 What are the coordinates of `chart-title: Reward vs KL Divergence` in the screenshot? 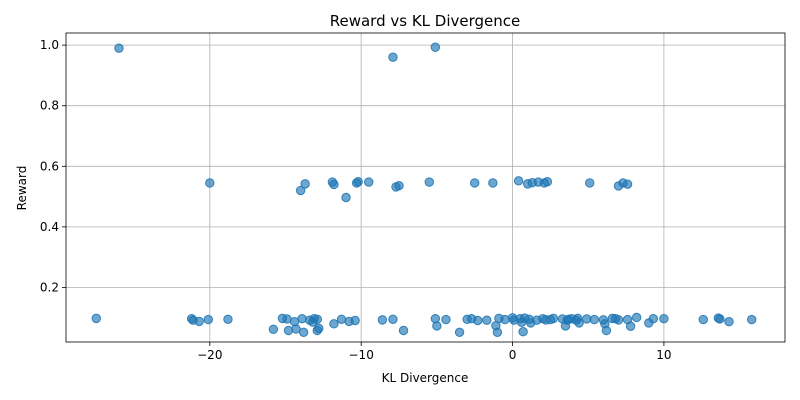 It's located at (425, 21).